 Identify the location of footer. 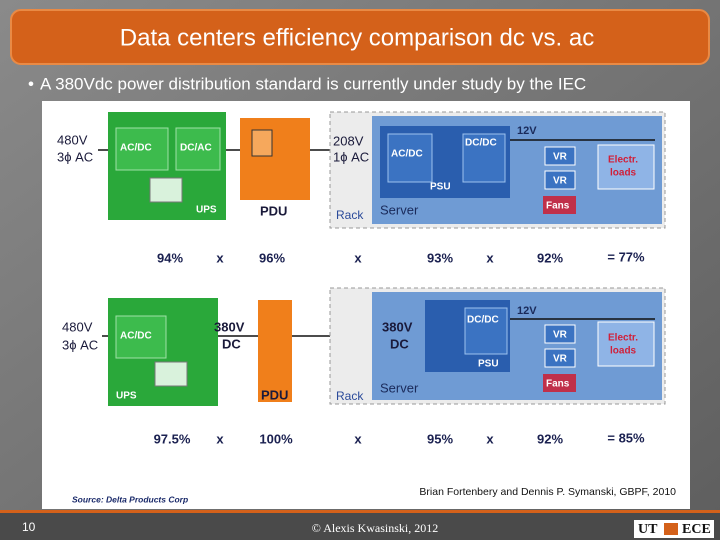
(360, 526).